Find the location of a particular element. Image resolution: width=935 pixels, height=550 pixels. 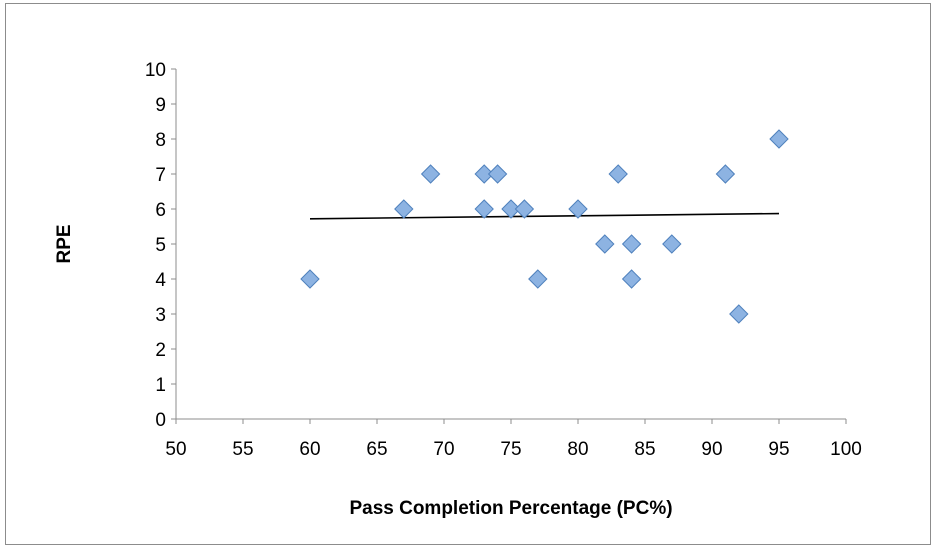

y-tick-label: 8 is located at coordinates (160, 140).